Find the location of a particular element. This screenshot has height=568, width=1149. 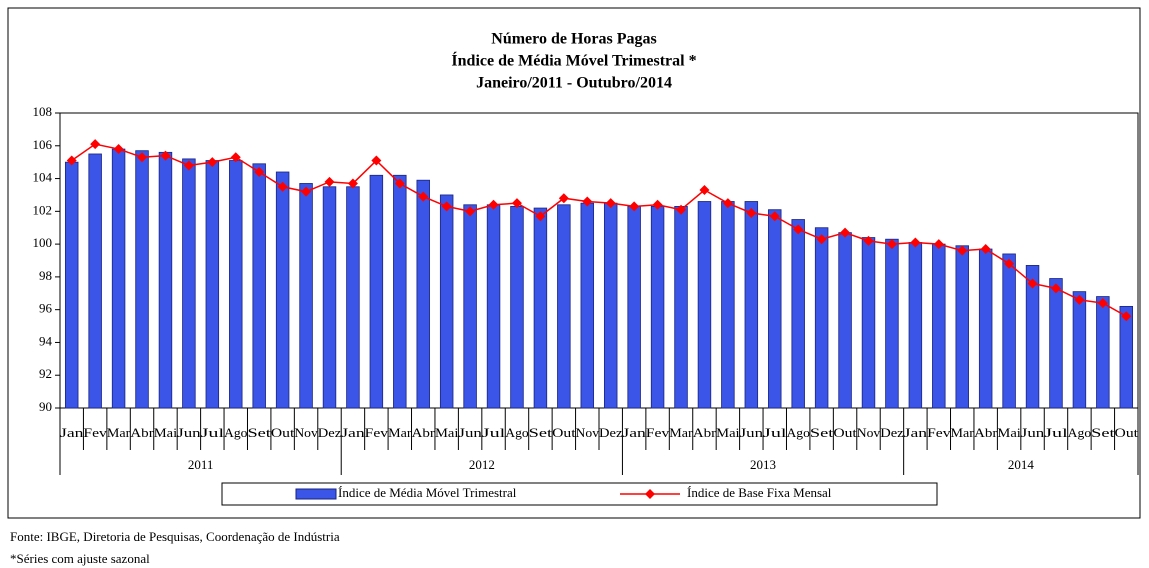

year-label: 2012 is located at coordinates (482, 464).